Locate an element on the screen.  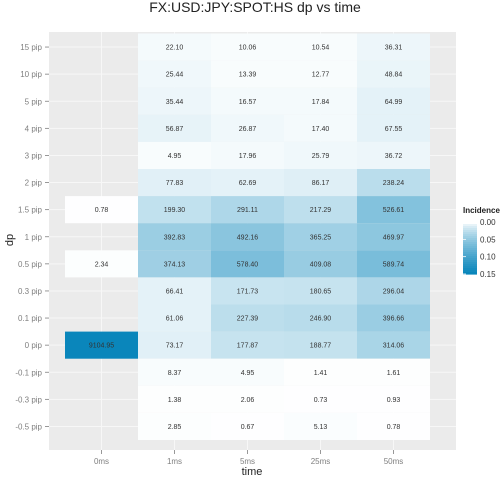
cell-value-label: 64.99 is located at coordinates (394, 102).